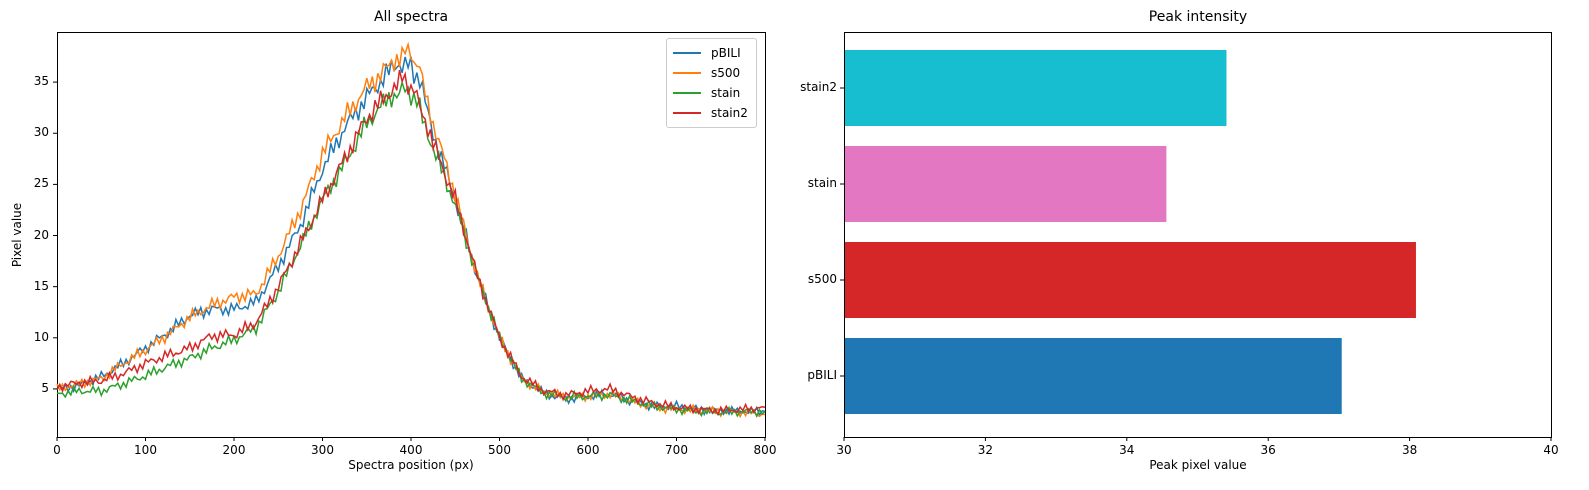 The image size is (1589, 490). What do you see at coordinates (710, 113) in the screenshot?
I see `legend-item-stain2: stain2` at bounding box center [710, 113].